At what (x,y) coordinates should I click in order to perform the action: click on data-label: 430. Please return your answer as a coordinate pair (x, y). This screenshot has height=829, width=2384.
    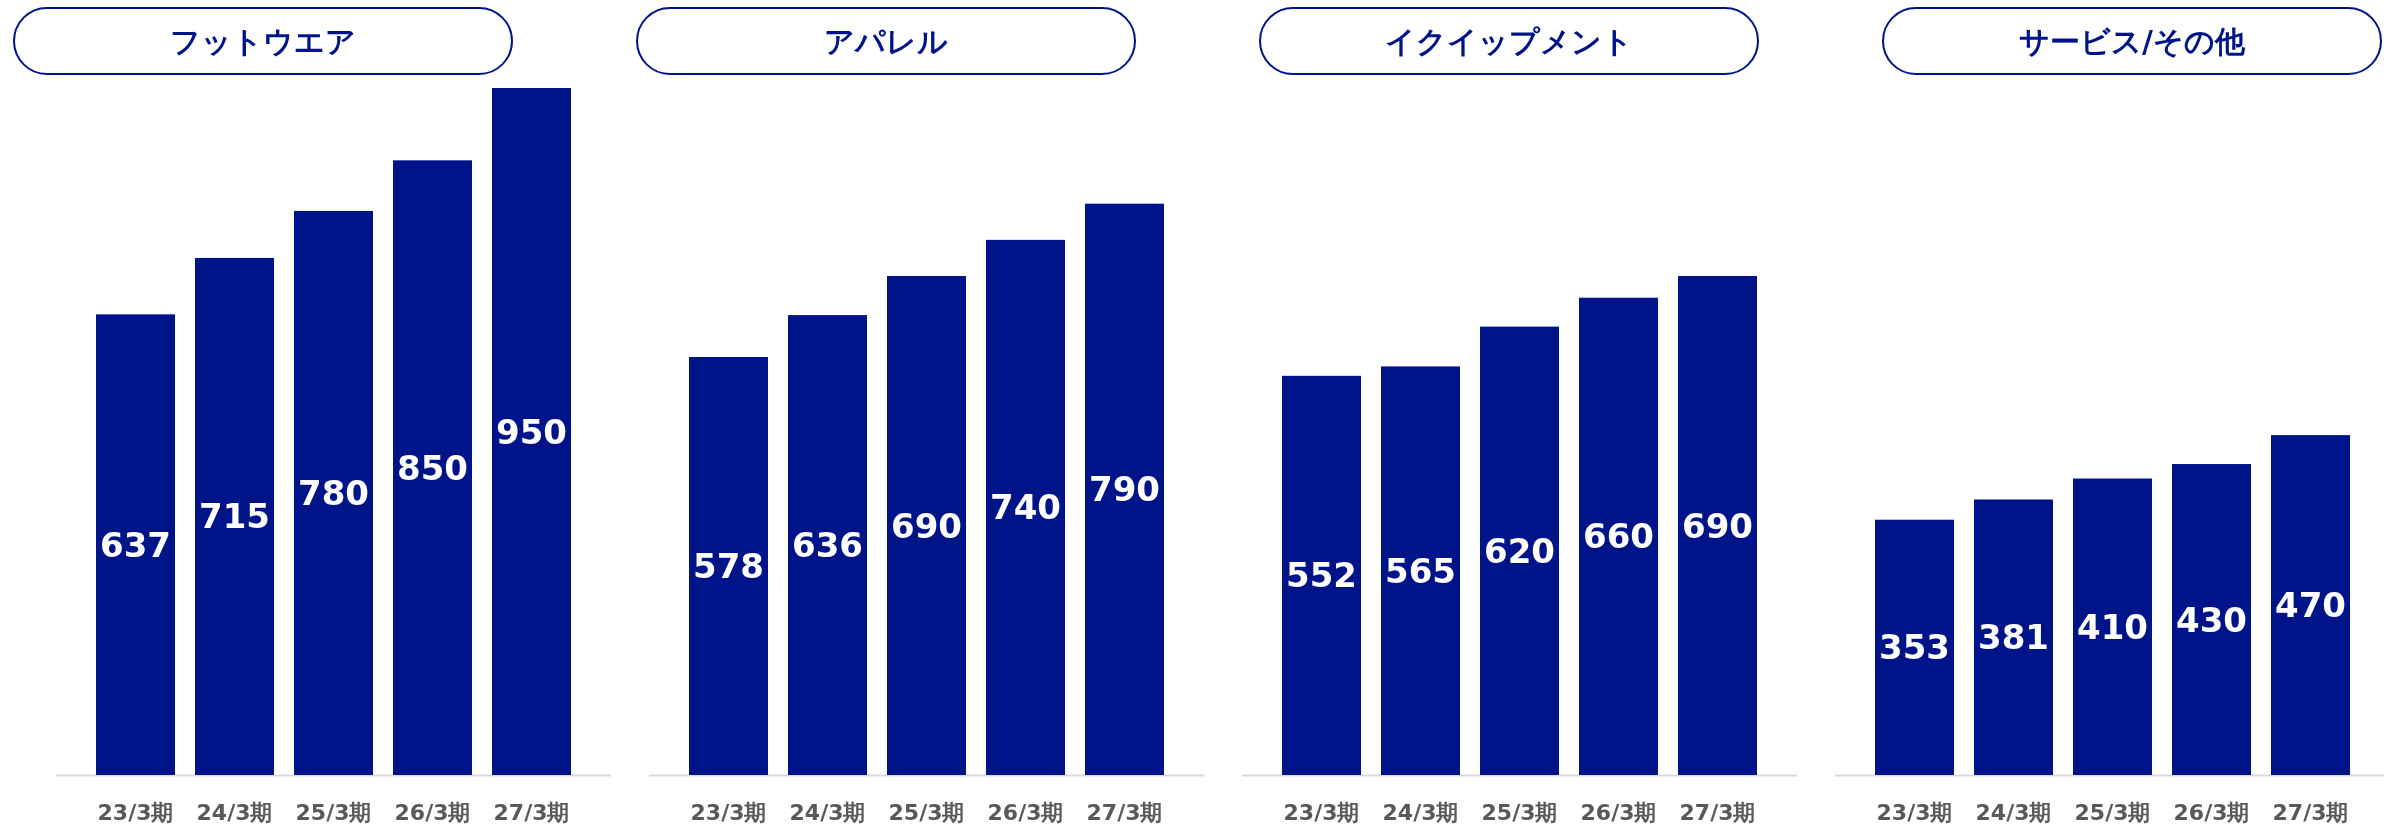
    Looking at the image, I should click on (2211, 619).